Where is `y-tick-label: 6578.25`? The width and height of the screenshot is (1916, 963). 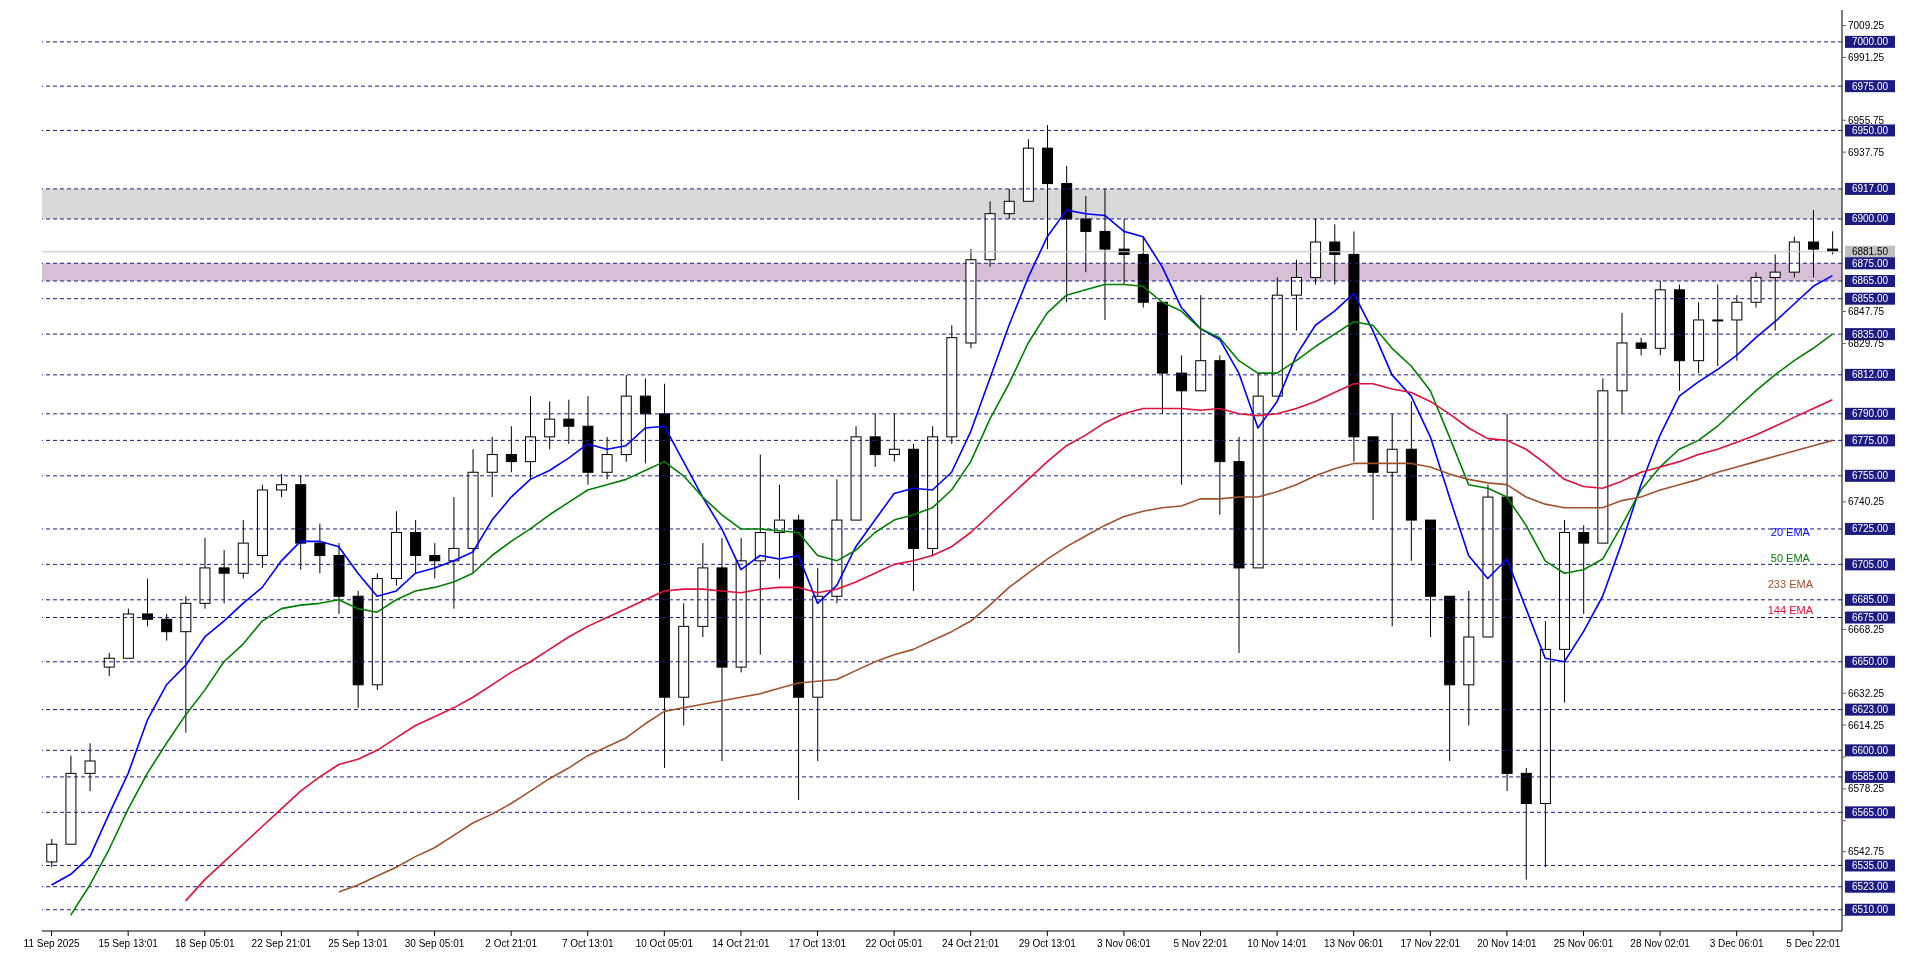 y-tick-label: 6578.25 is located at coordinates (1866, 789).